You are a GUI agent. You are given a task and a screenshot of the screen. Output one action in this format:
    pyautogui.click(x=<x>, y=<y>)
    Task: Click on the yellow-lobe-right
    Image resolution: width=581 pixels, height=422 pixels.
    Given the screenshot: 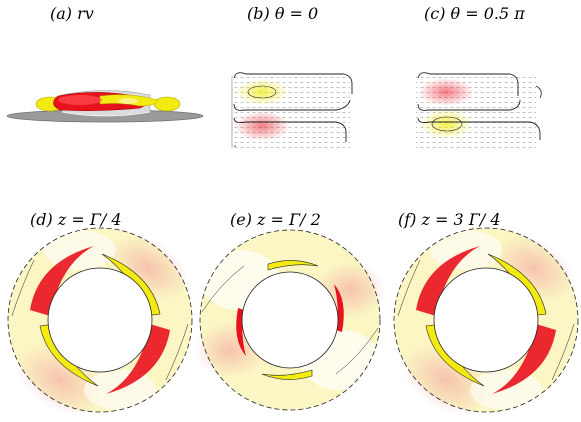 What is the action you would take?
    pyautogui.click(x=167, y=104)
    